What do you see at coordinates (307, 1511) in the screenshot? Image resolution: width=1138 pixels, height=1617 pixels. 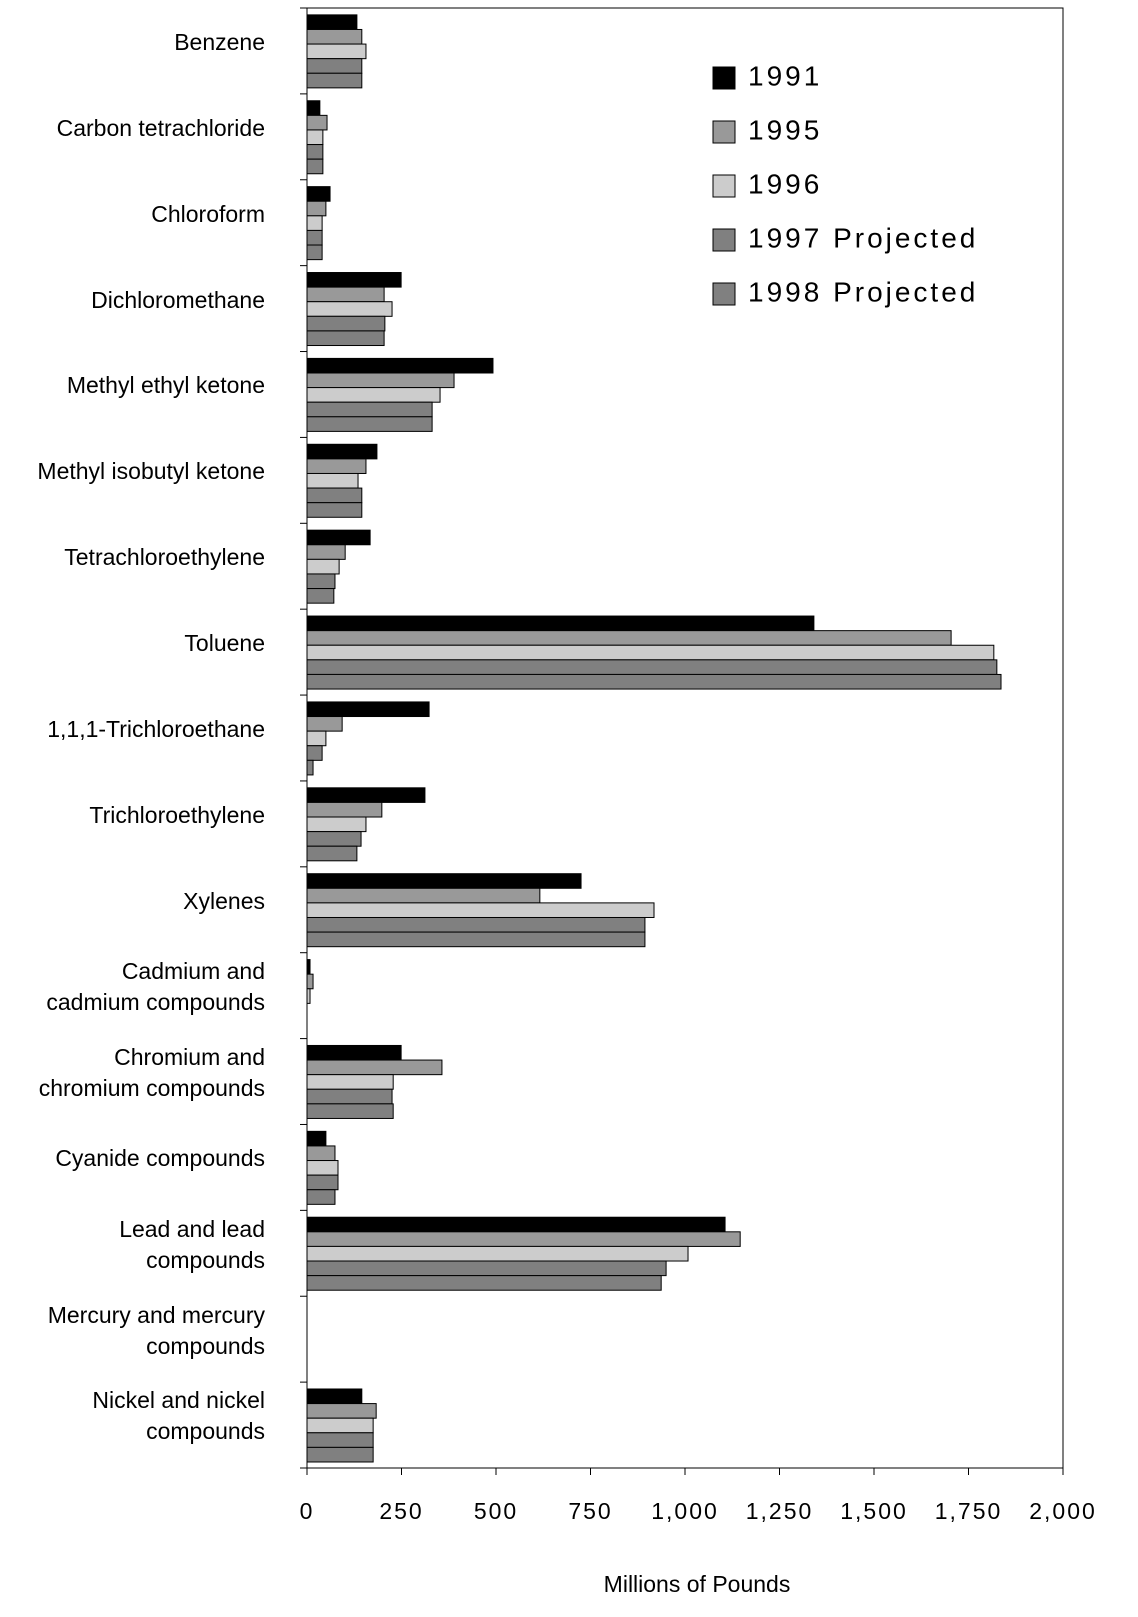 I see `x-tick-label: 0` at bounding box center [307, 1511].